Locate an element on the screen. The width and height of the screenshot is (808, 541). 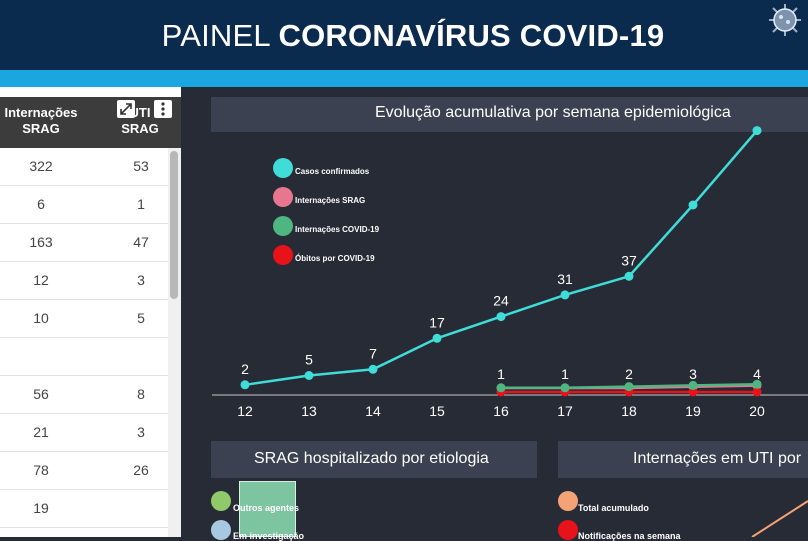
legend-outros: Outros agentes is located at coordinates (266, 508).